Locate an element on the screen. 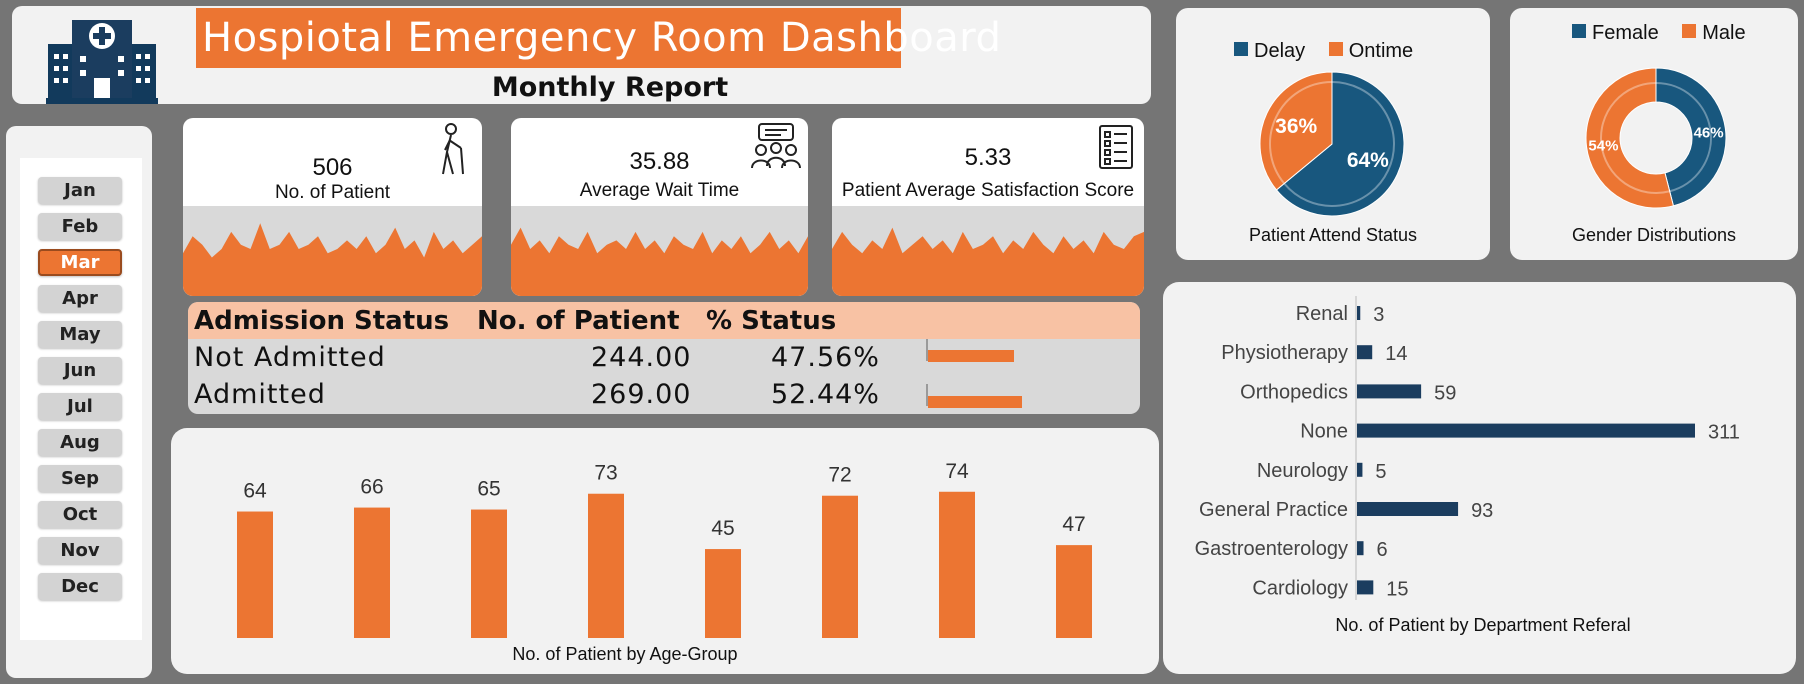 Image resolution: width=1804 pixels, height=684 pixels. group-chat-icon is located at coordinates (776, 146).